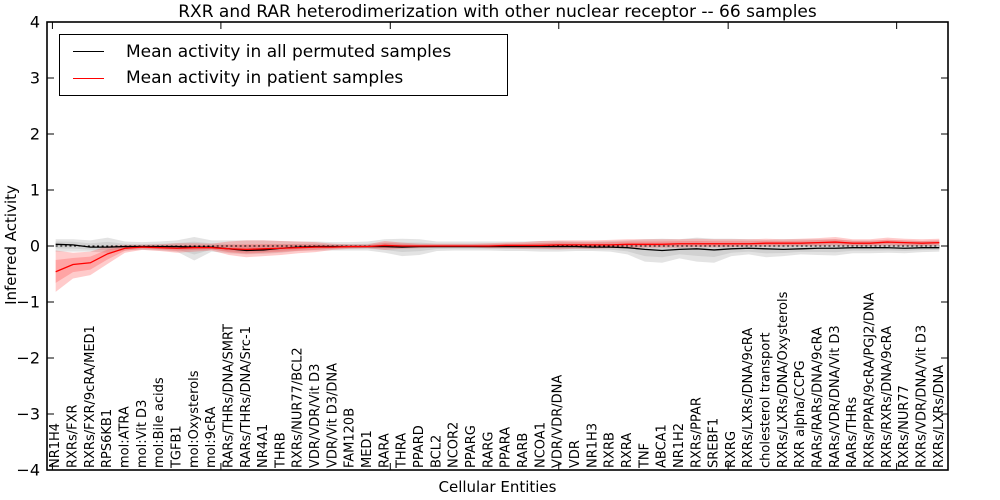 The height and width of the screenshot is (500, 1000). I want to click on x-category-label: cholesterol transport, so click(766, 400).